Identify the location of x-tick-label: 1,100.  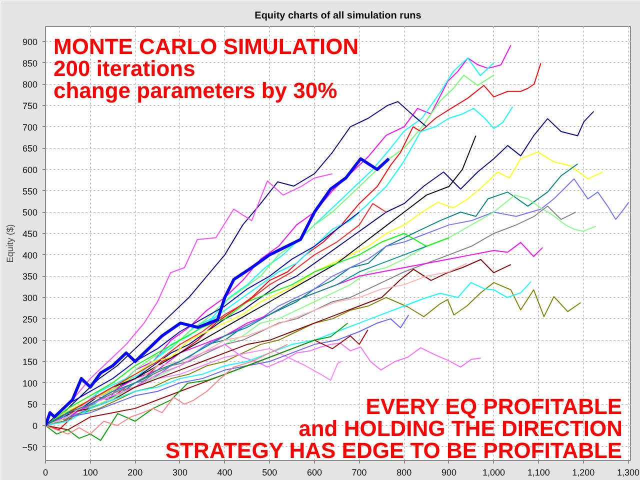
(538, 473).